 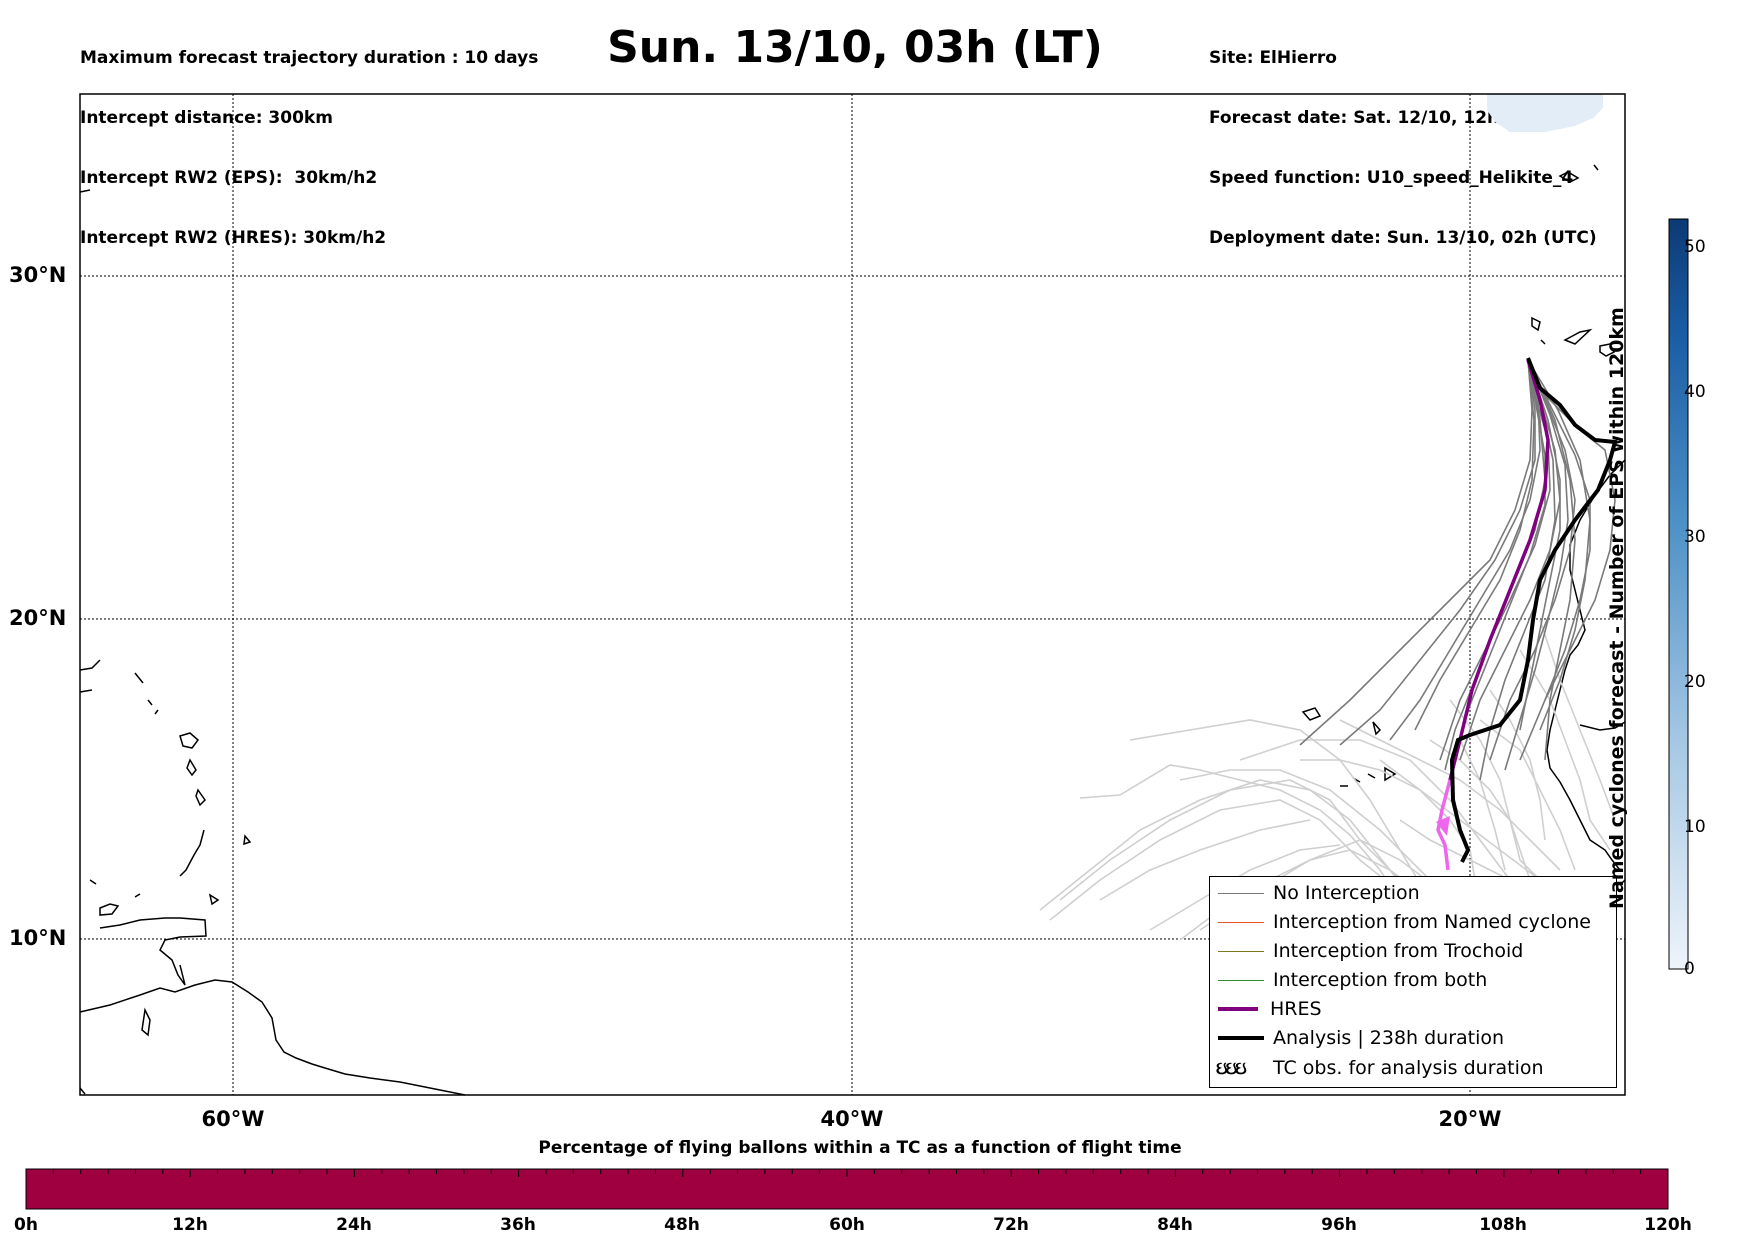 I want to click on colorbar-tick-20: 20, so click(x=1695, y=682).